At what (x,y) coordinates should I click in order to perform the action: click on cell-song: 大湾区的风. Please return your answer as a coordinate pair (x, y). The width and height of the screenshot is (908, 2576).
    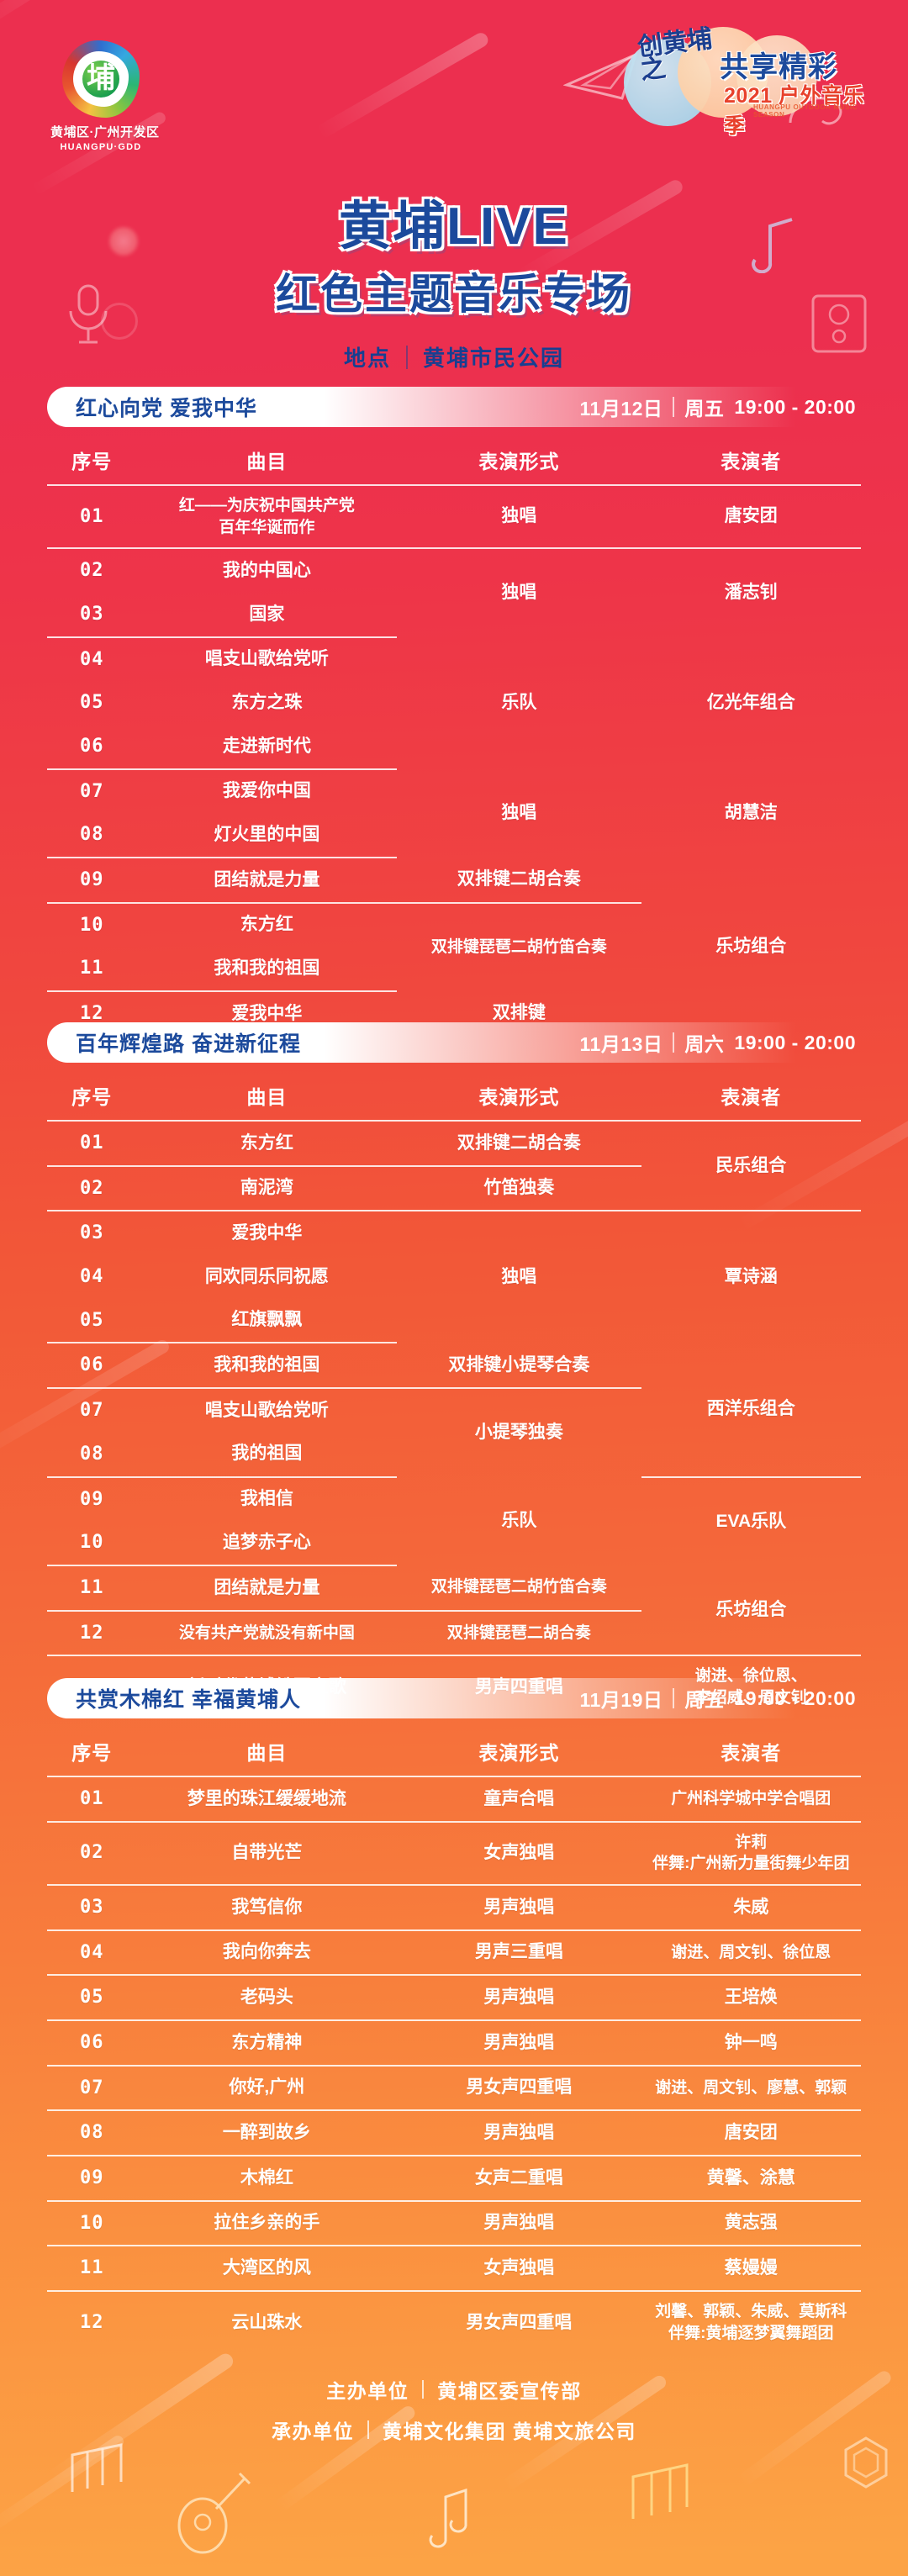
    Looking at the image, I should click on (267, 2269).